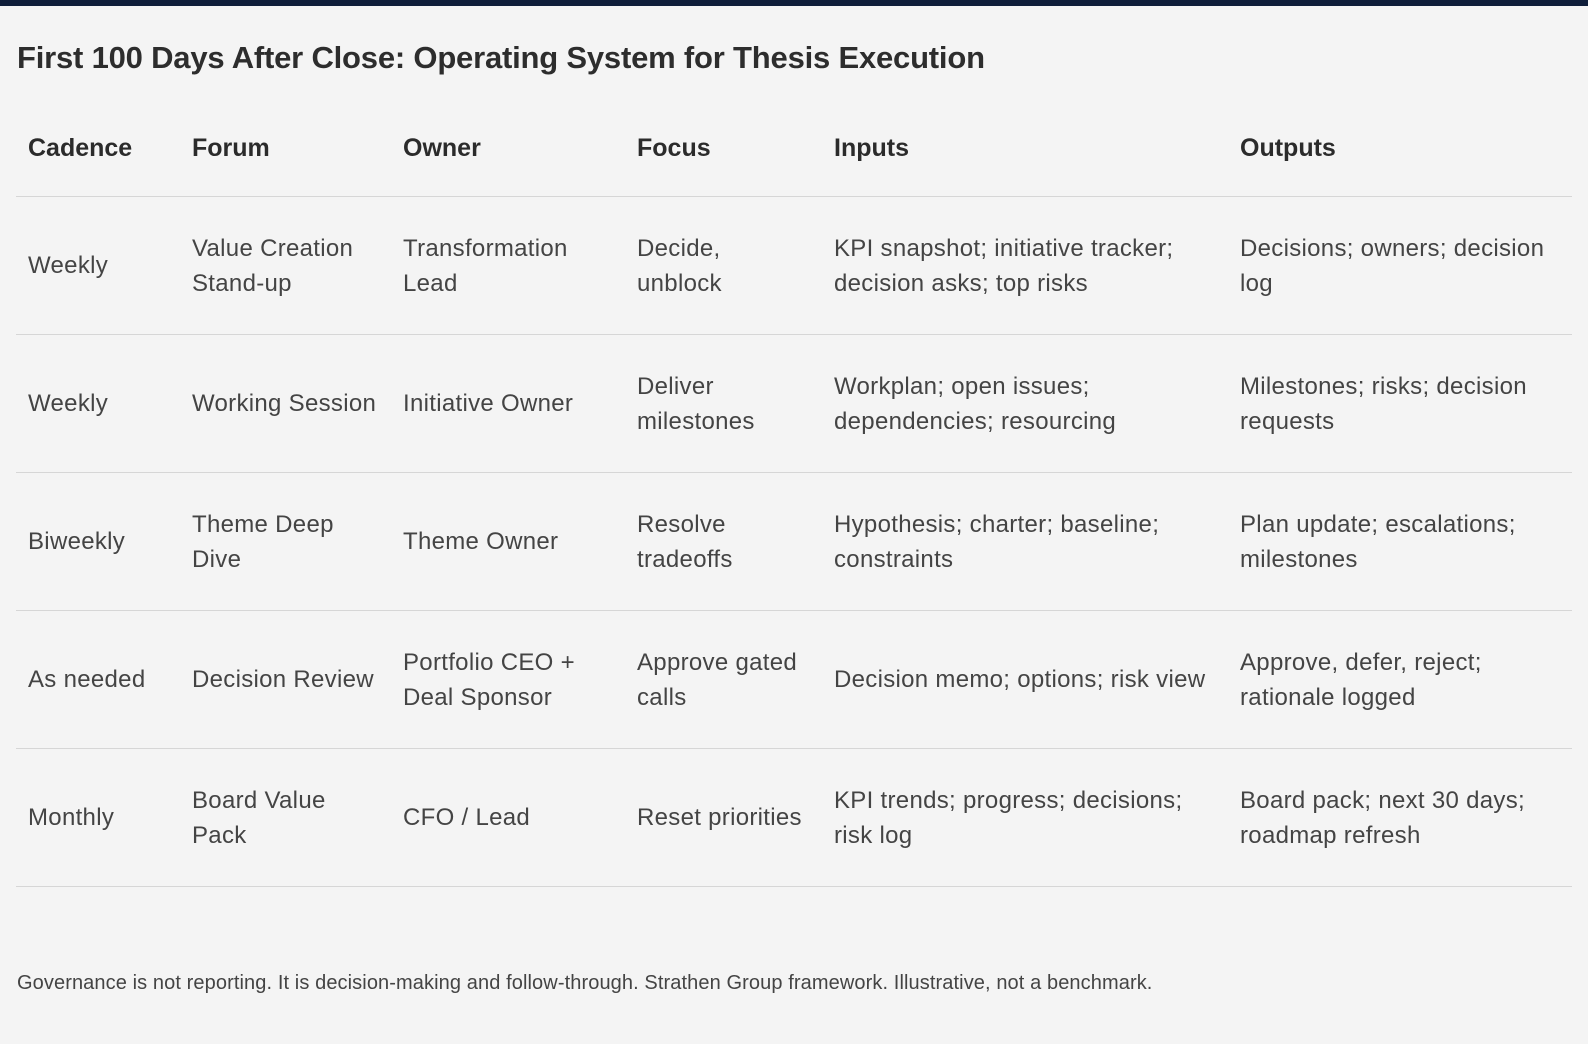 The height and width of the screenshot is (1044, 1588). What do you see at coordinates (723, 679) in the screenshot?
I see `cell-focus: Approve gated calls` at bounding box center [723, 679].